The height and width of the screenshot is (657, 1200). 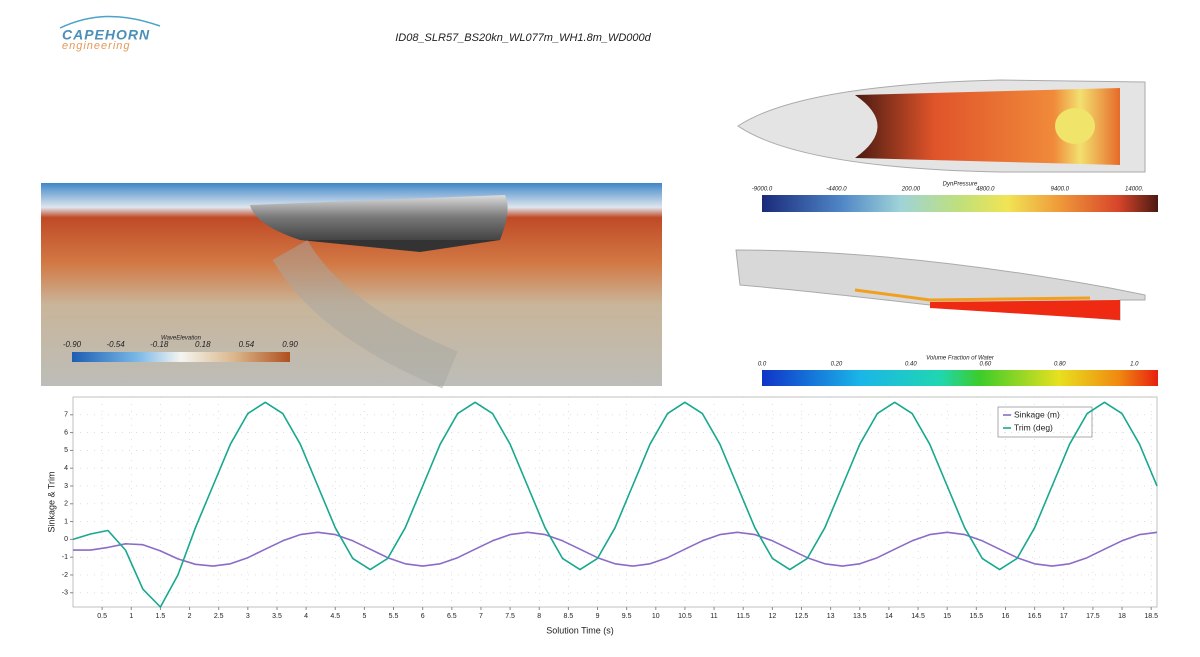 I want to click on colorbar-label: 0.60, so click(x=986, y=365).